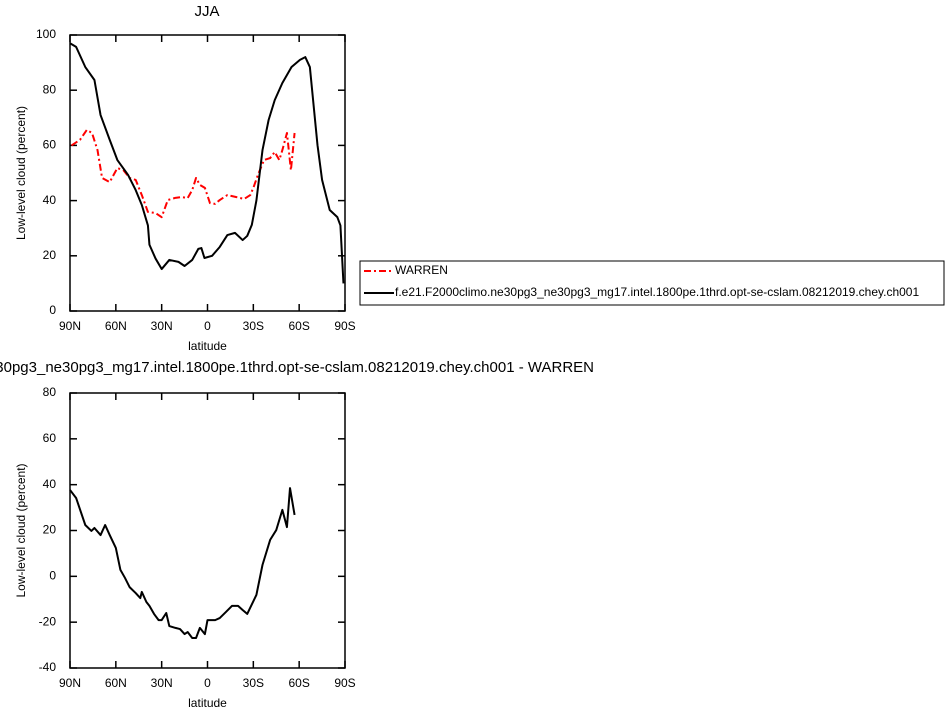 Image resolution: width=952 pixels, height=718 pixels. I want to click on y-tick-label: -40, so click(48, 667).